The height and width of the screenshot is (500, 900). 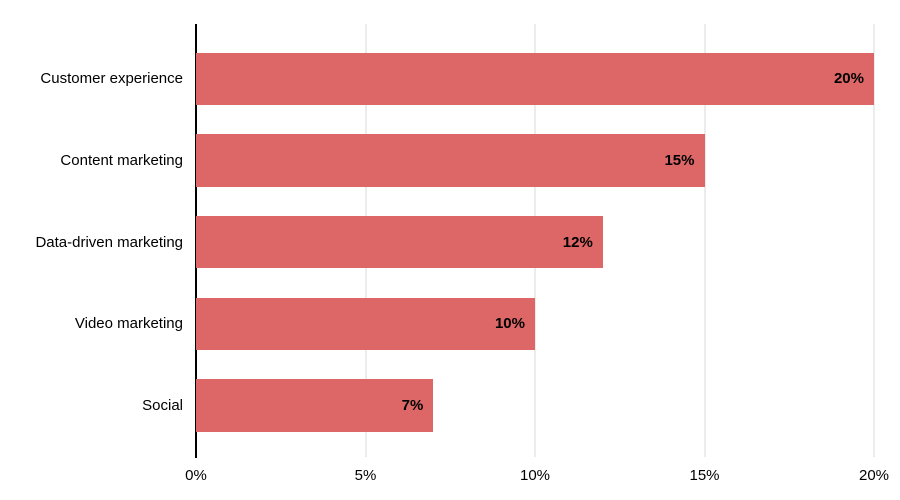 I want to click on x-tick-label: 15%, so click(x=704, y=475).